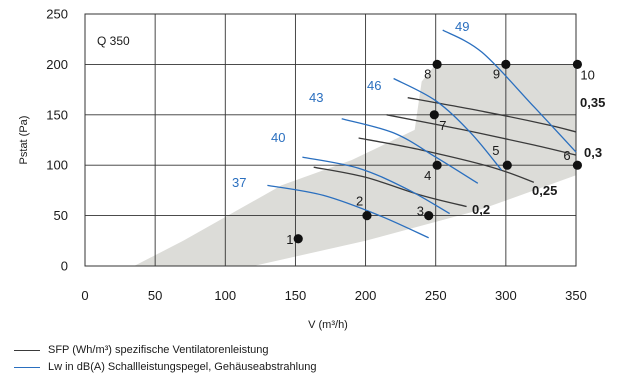  Describe the element at coordinates (296, 295) in the screenshot. I see `x-tick-label: 150` at that location.